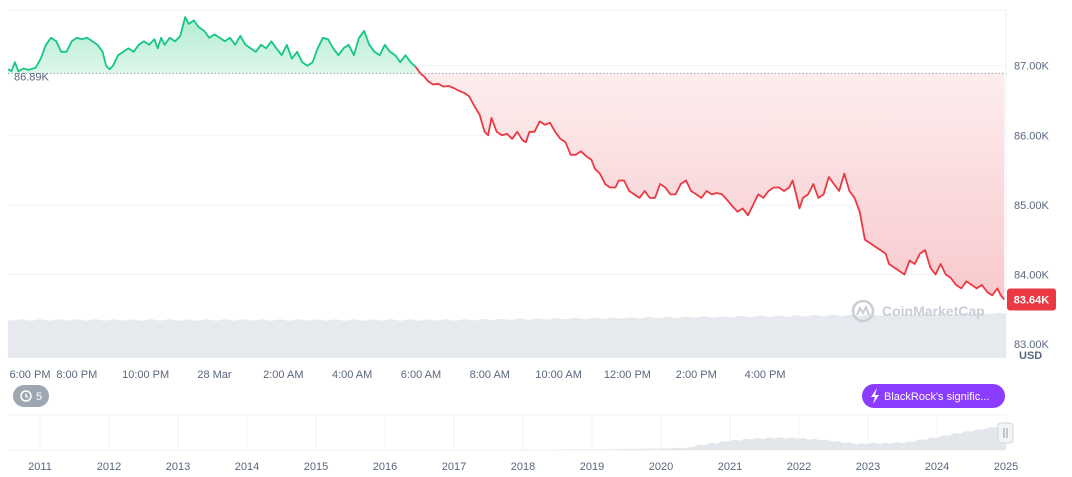 This screenshot has height=477, width=1072. Describe the element at coordinates (385, 467) in the screenshot. I see `navigator-year-label: 2016` at that location.